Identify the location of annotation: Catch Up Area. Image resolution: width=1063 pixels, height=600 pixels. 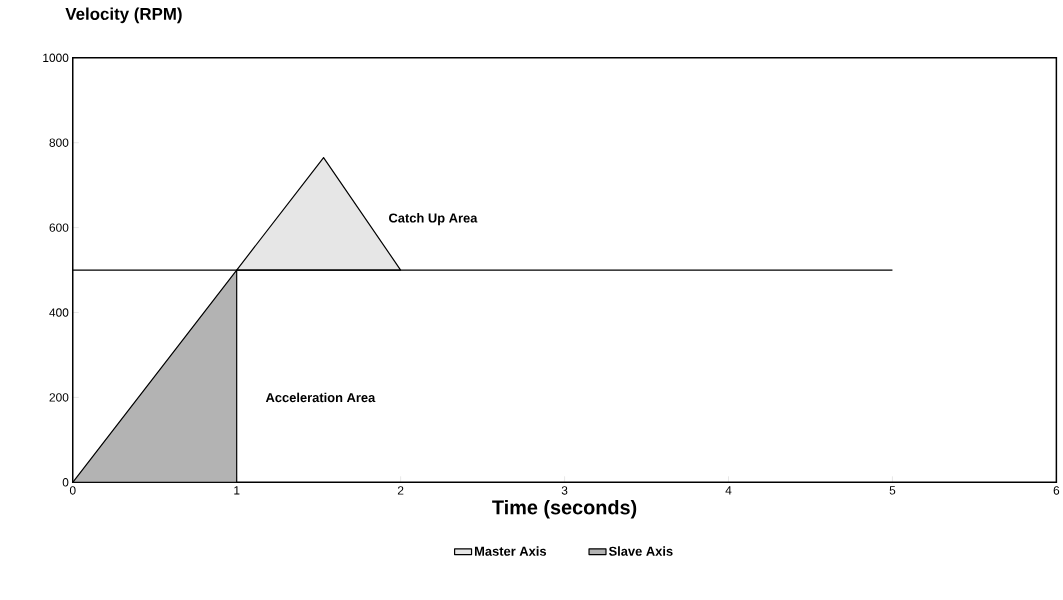
(433, 219).